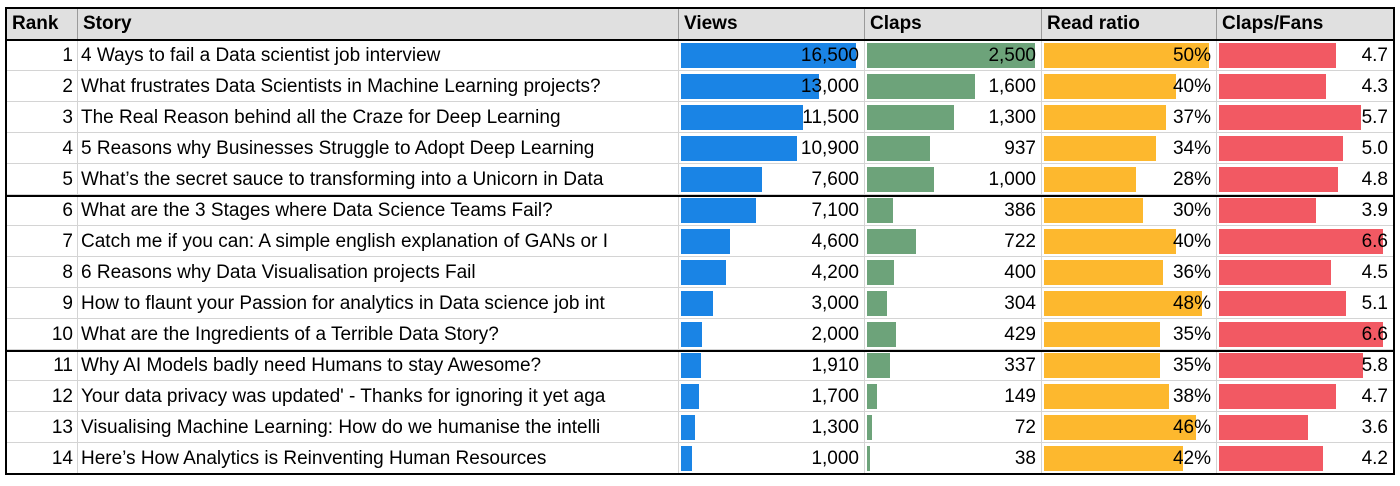 This screenshot has height=486, width=1400. Describe the element at coordinates (953, 23) in the screenshot. I see `header-claps: Claps` at that location.